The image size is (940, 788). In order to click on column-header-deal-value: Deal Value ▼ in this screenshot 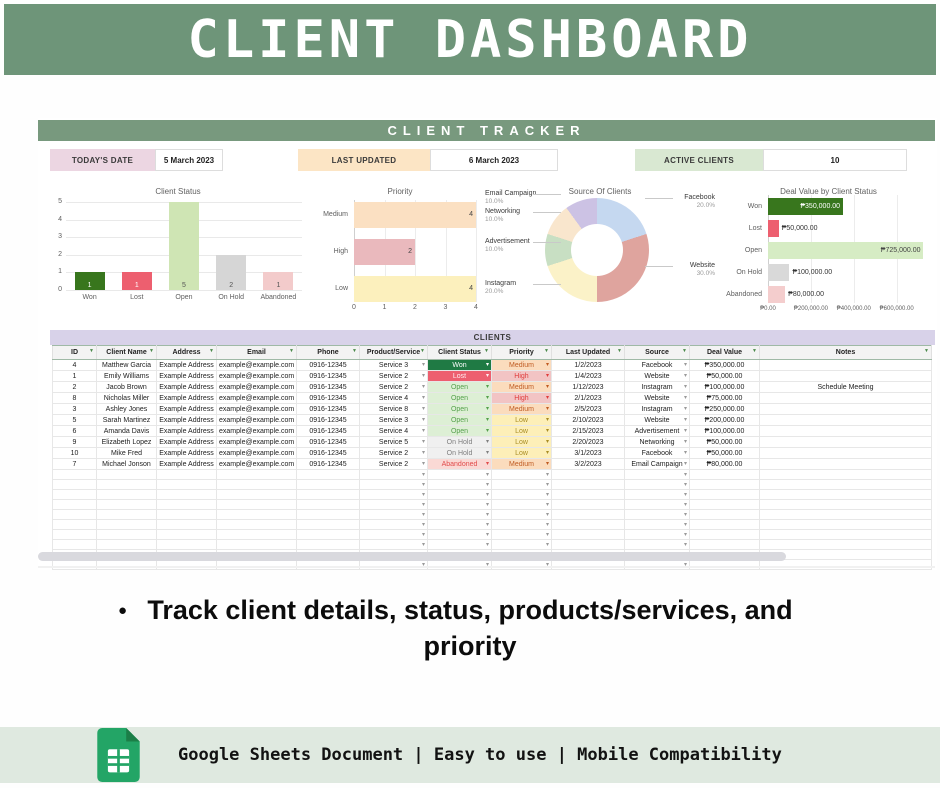, I will do `click(724, 352)`.